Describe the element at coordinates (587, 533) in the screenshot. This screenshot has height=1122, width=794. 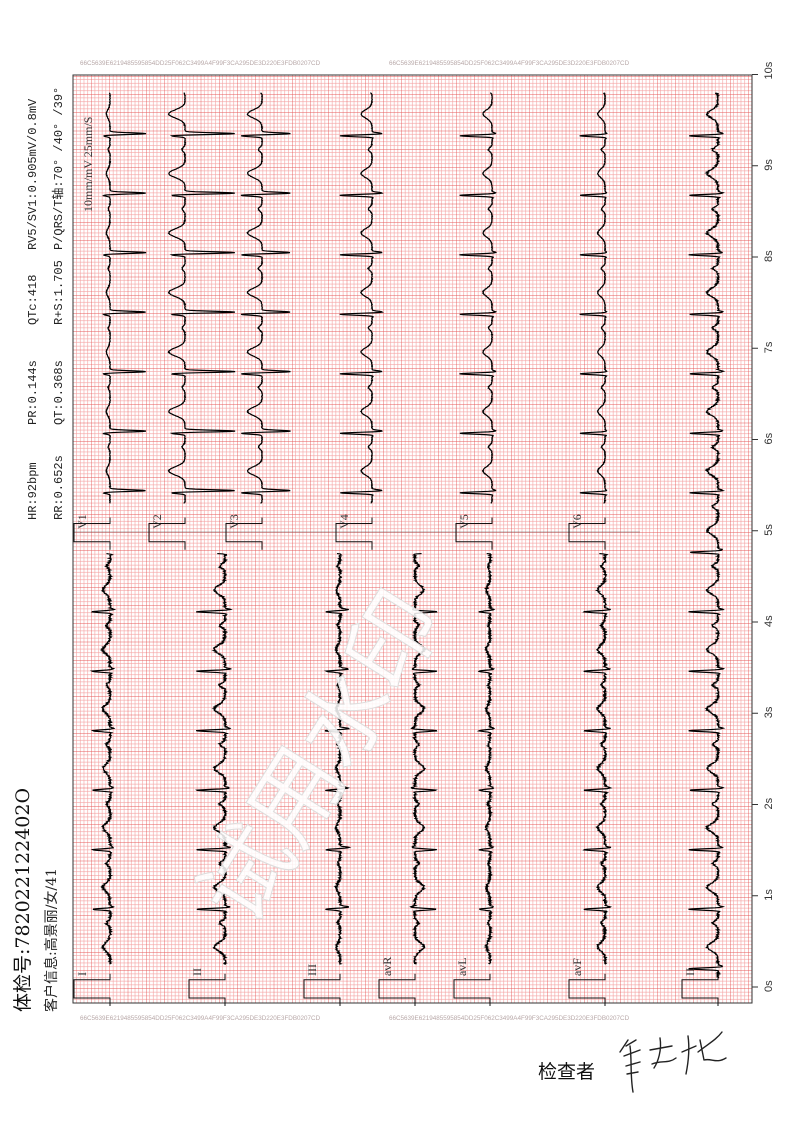
I see `calibration-pulse-V6` at that location.